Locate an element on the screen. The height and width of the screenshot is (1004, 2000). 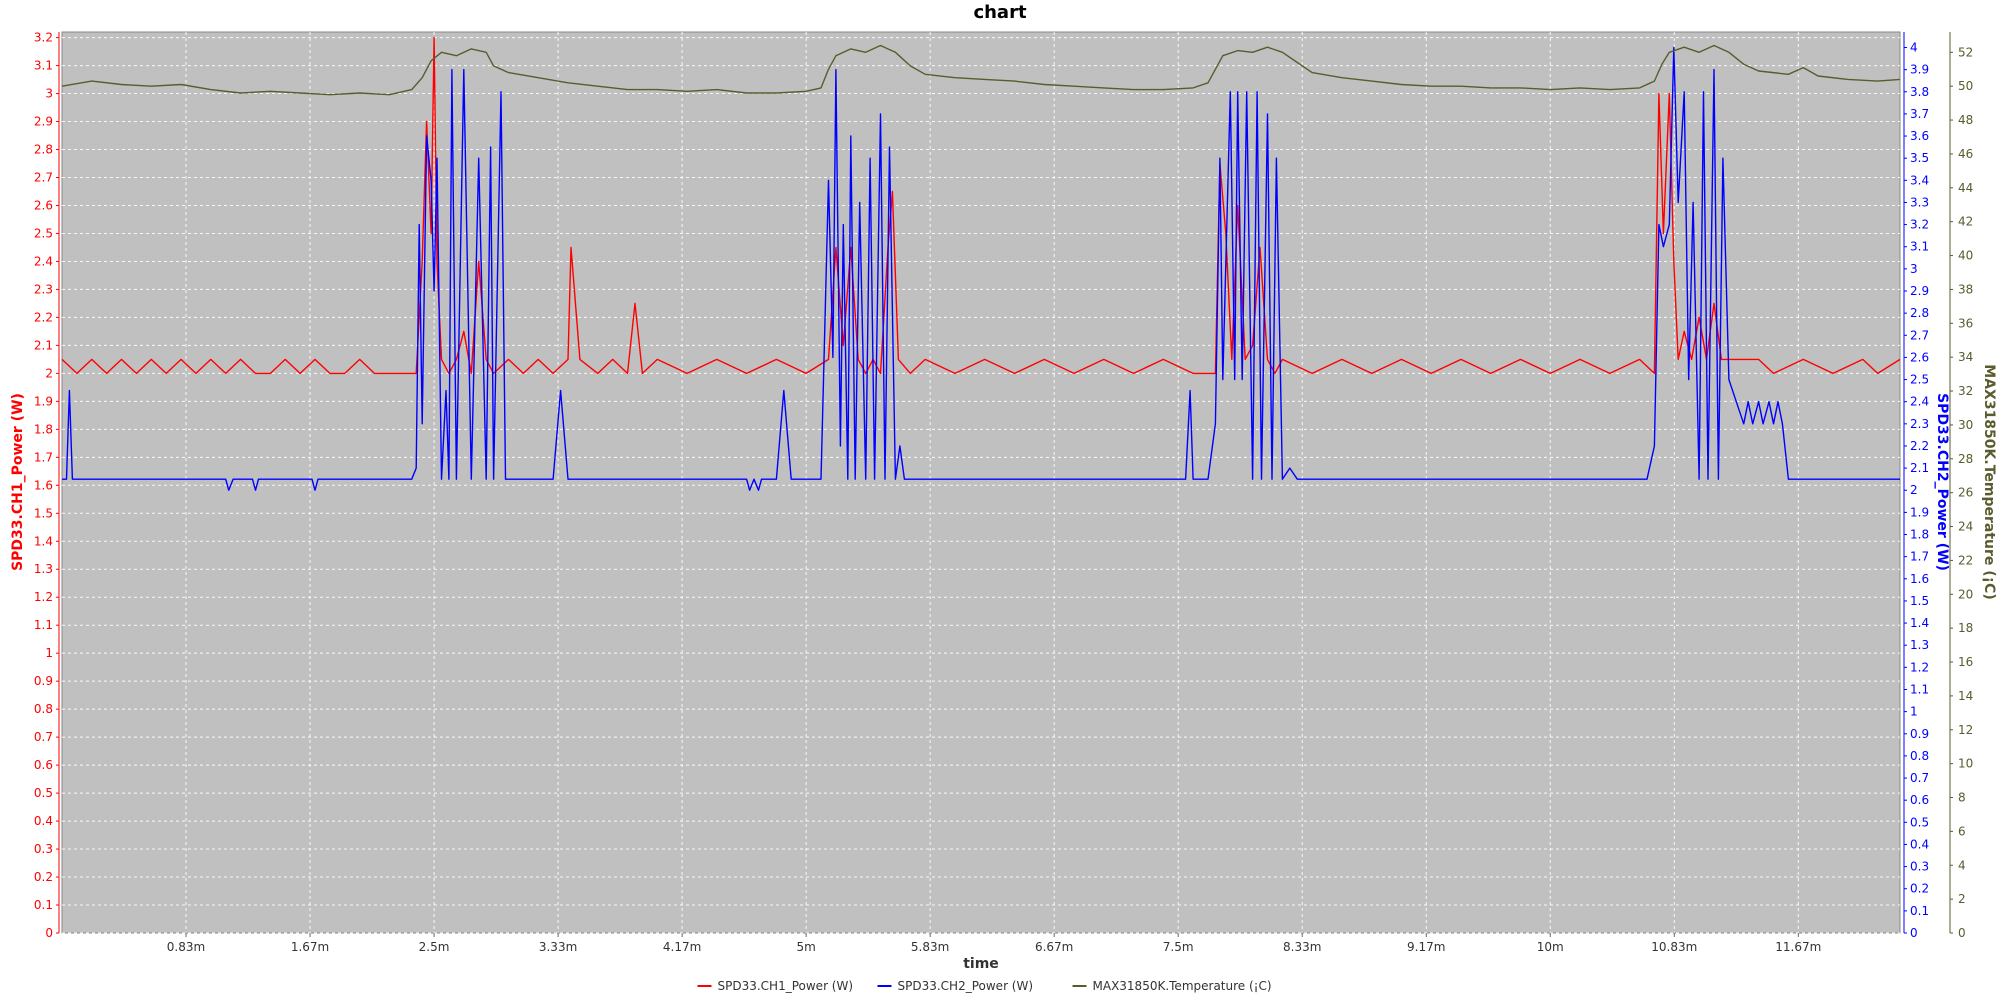
right-axis-temperature-tick-label: 46 is located at coordinates (1965, 154).